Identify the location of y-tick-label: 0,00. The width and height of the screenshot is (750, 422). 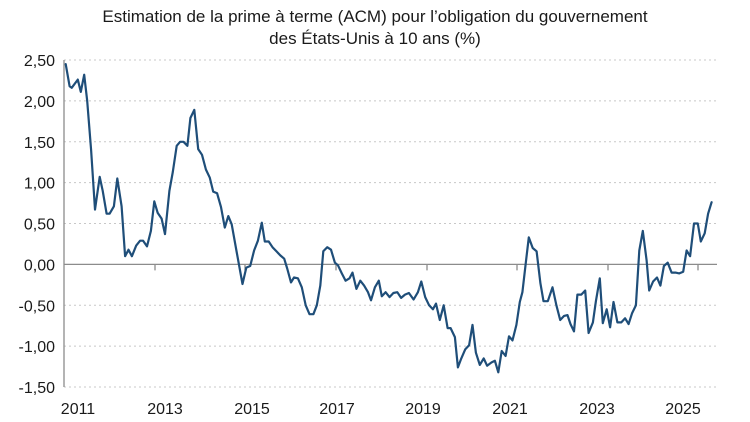
(39, 265).